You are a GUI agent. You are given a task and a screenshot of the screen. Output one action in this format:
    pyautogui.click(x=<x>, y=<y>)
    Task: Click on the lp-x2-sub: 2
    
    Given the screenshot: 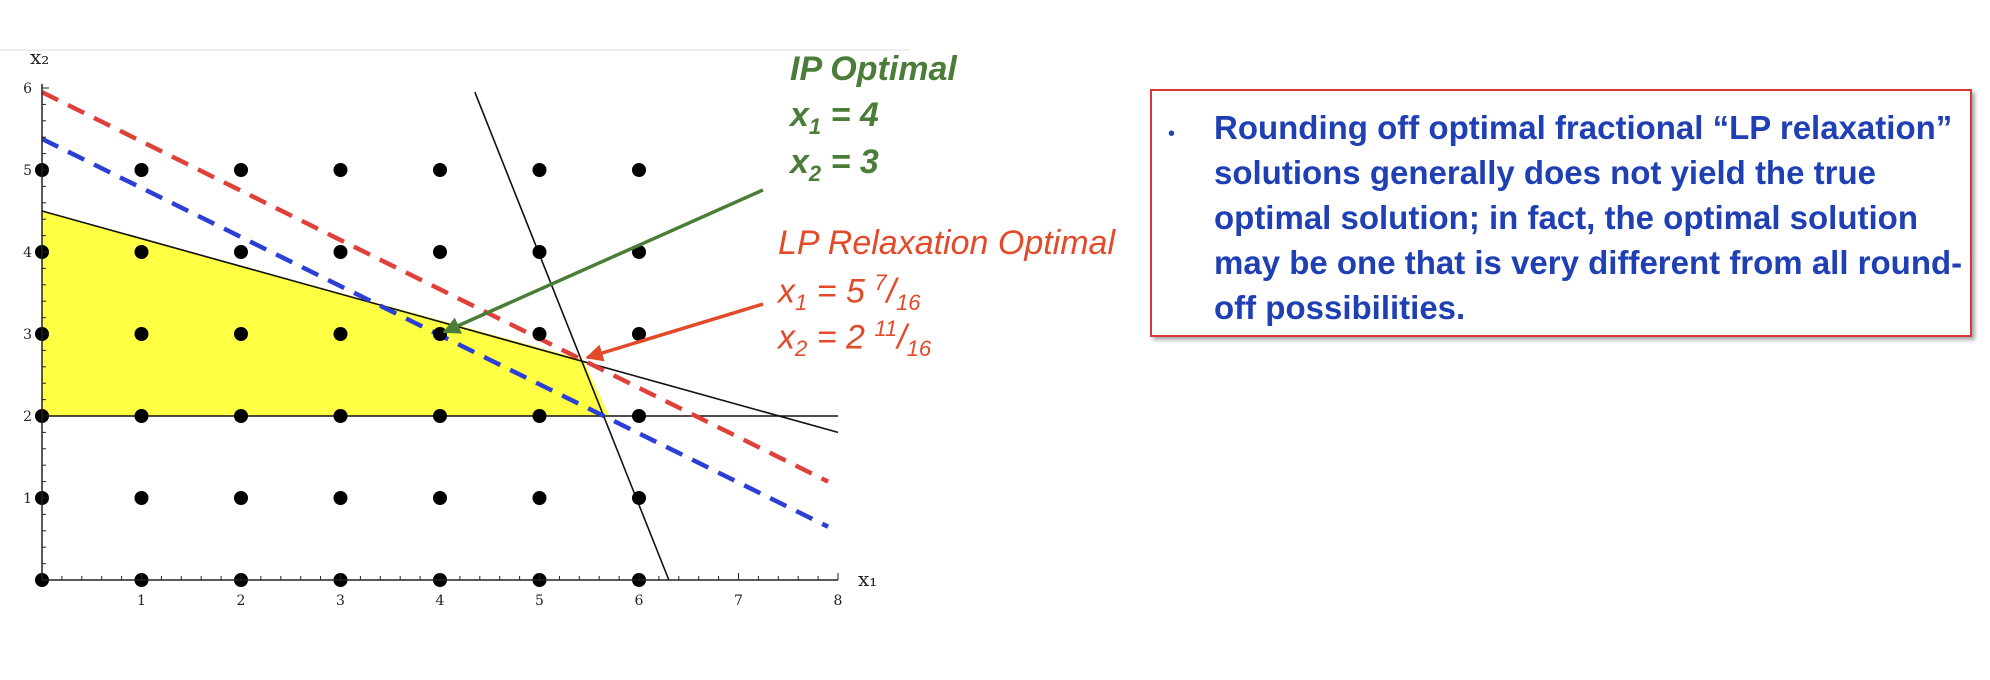 What is the action you would take?
    pyautogui.click(x=801, y=349)
    